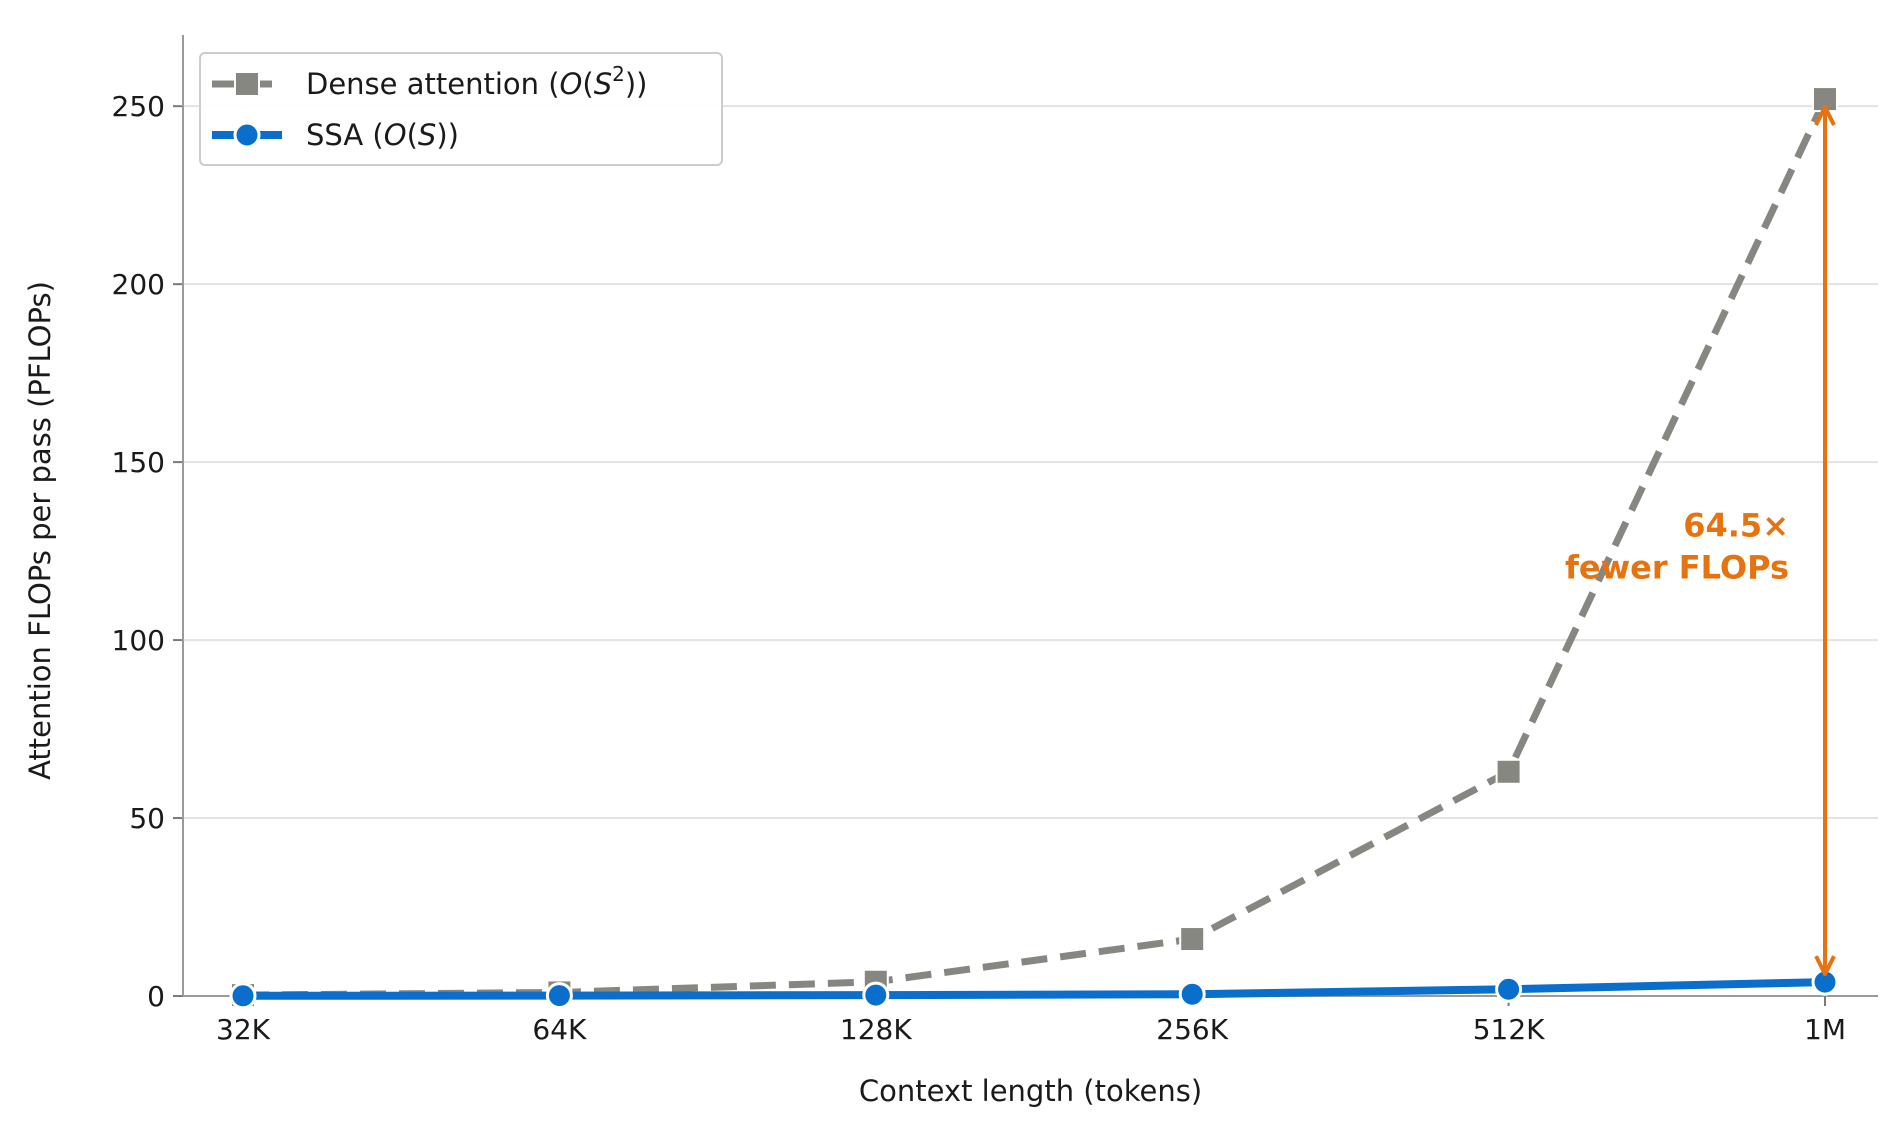 The width and height of the screenshot is (1902, 1141). I want to click on annotation-line-2: fewer FLOPs, so click(1677, 568).